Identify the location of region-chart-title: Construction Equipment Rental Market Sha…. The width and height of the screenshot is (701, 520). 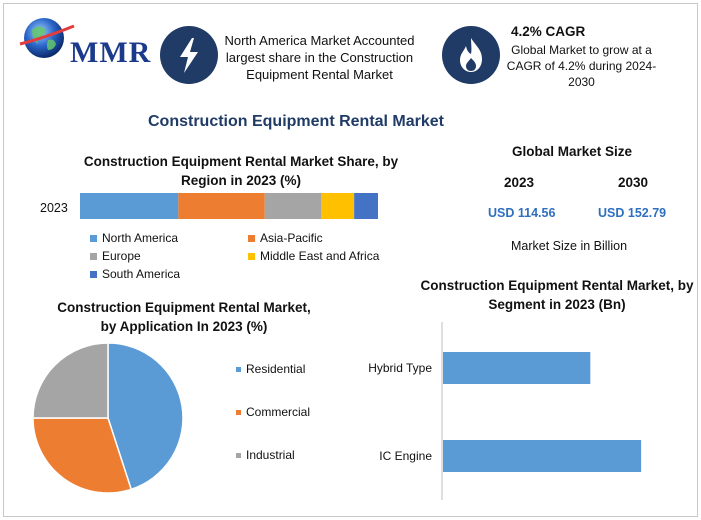
(241, 171).